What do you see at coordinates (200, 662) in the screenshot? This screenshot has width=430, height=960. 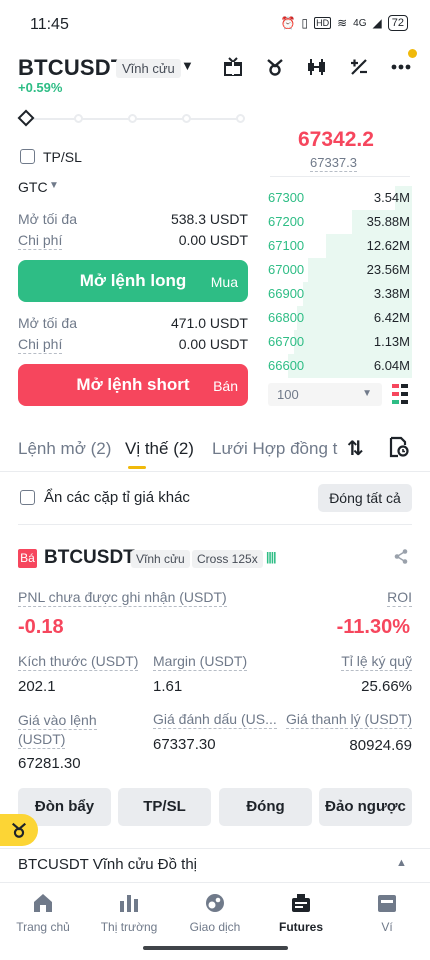 I see `margin-label: Margin (USDT)` at bounding box center [200, 662].